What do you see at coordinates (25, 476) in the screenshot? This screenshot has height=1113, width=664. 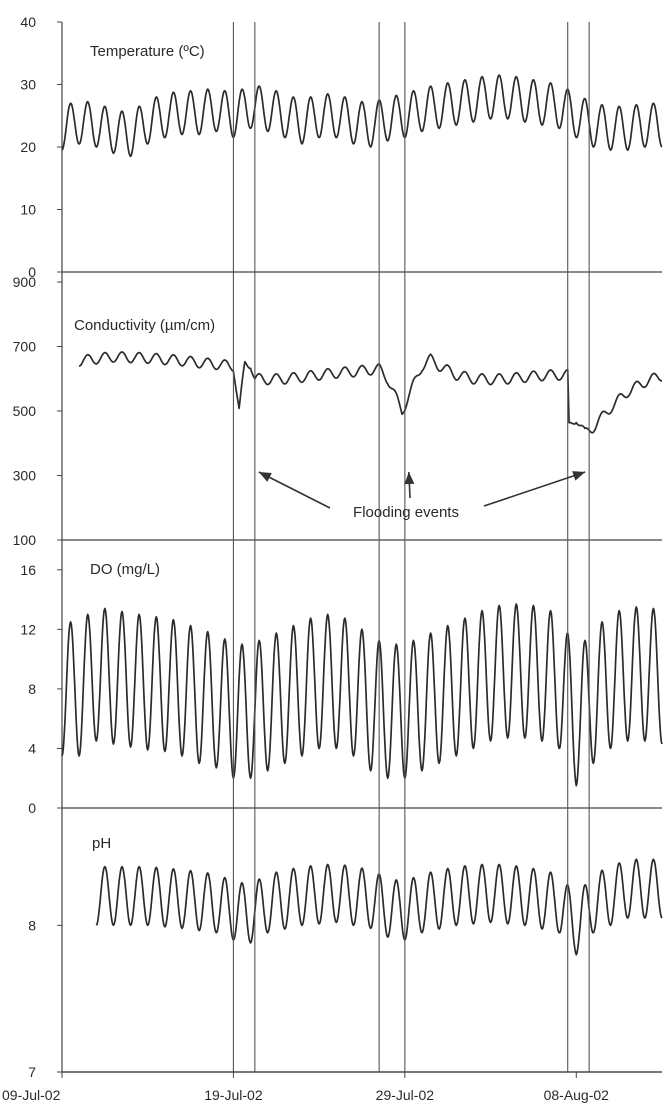 I see `y-tick-label: 300` at bounding box center [25, 476].